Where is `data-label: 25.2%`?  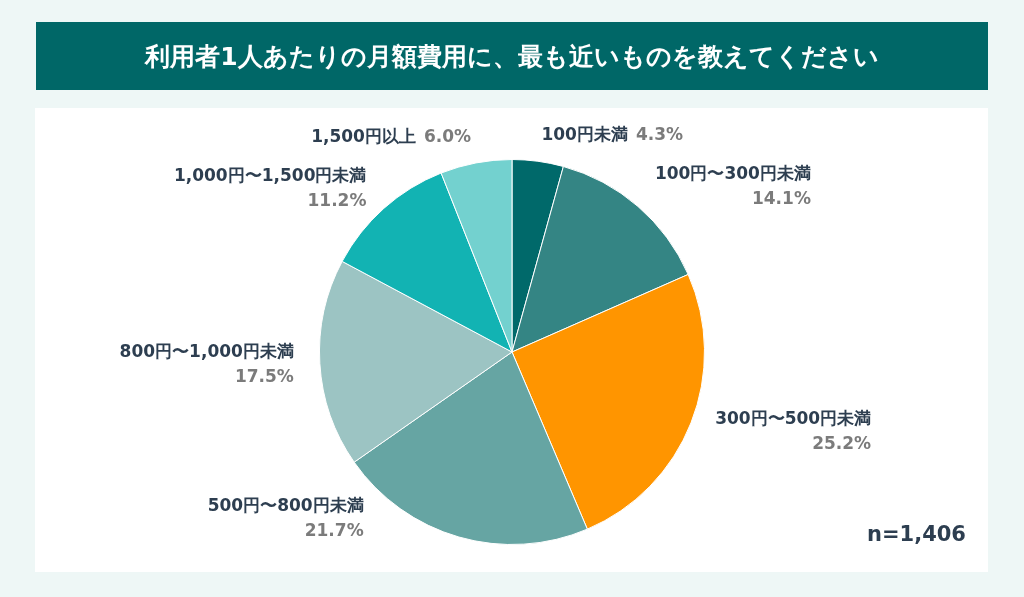
data-label: 25.2% is located at coordinates (842, 443).